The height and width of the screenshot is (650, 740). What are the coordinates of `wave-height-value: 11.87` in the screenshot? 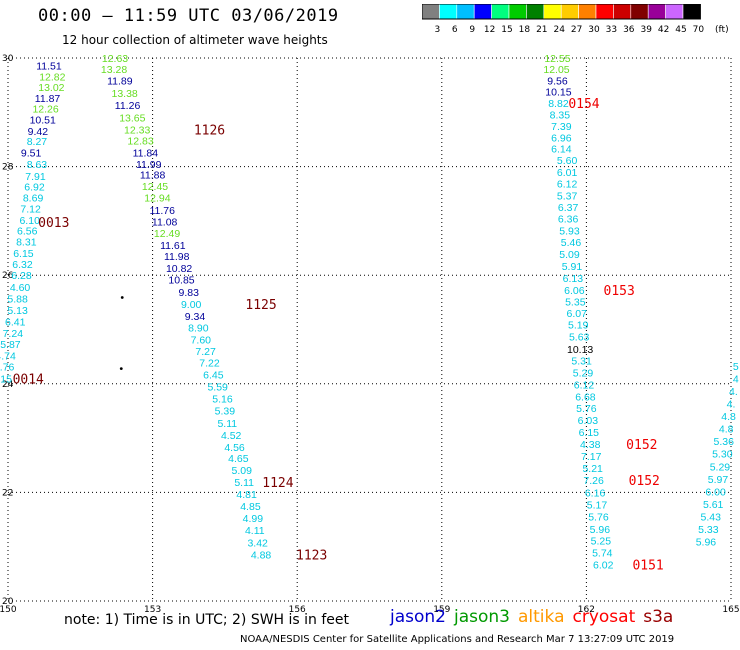 It's located at (48, 99).